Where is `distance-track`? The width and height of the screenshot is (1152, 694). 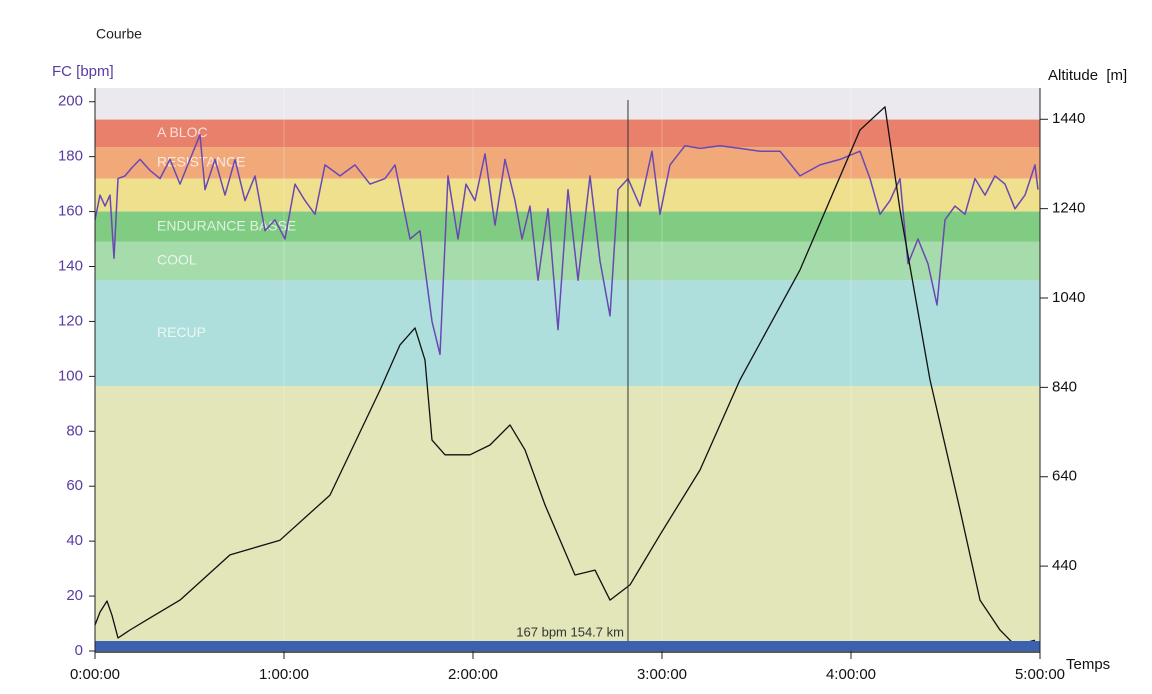
distance-track is located at coordinates (567, 646).